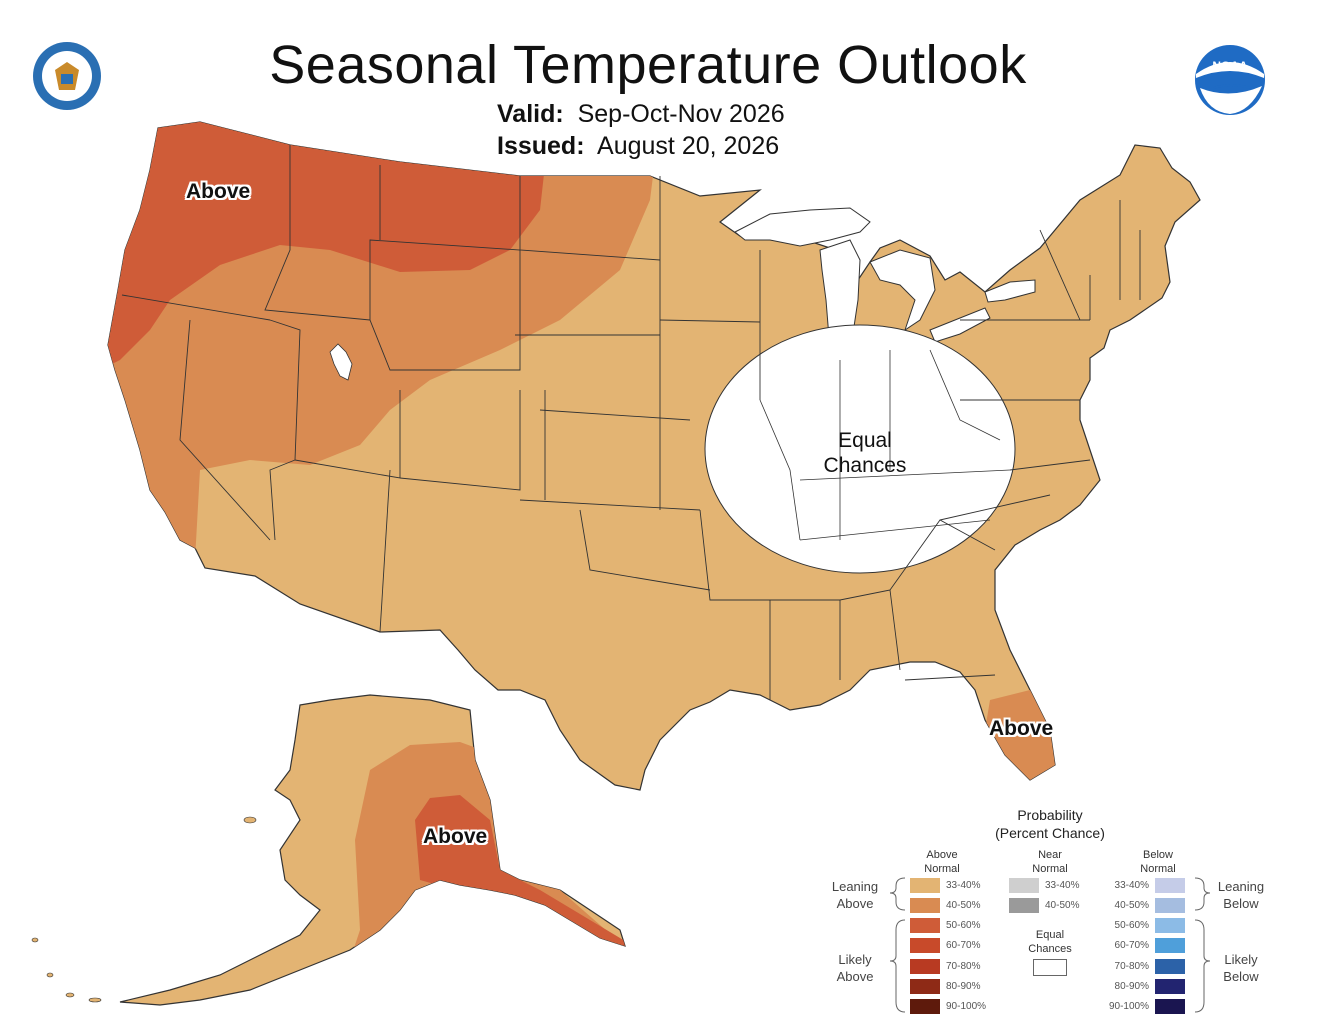 This screenshot has width=1322, height=1036. I want to click on legend-leaning-above: Leaning Above, so click(855, 895).